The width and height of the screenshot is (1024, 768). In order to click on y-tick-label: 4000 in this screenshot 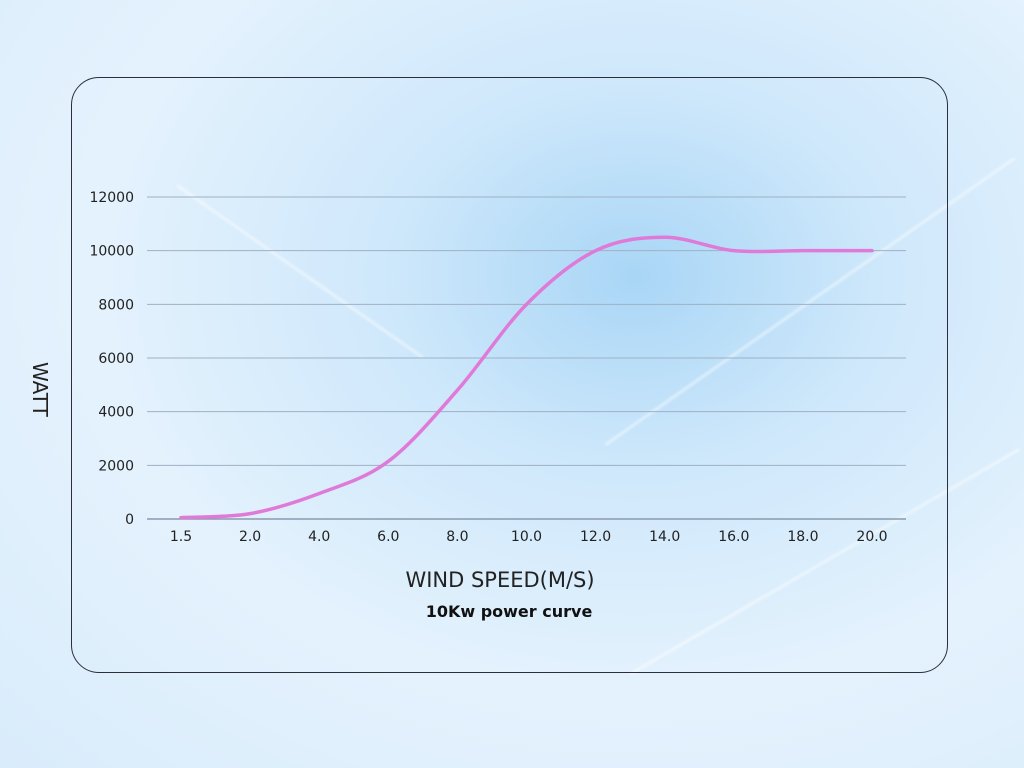, I will do `click(116, 413)`.